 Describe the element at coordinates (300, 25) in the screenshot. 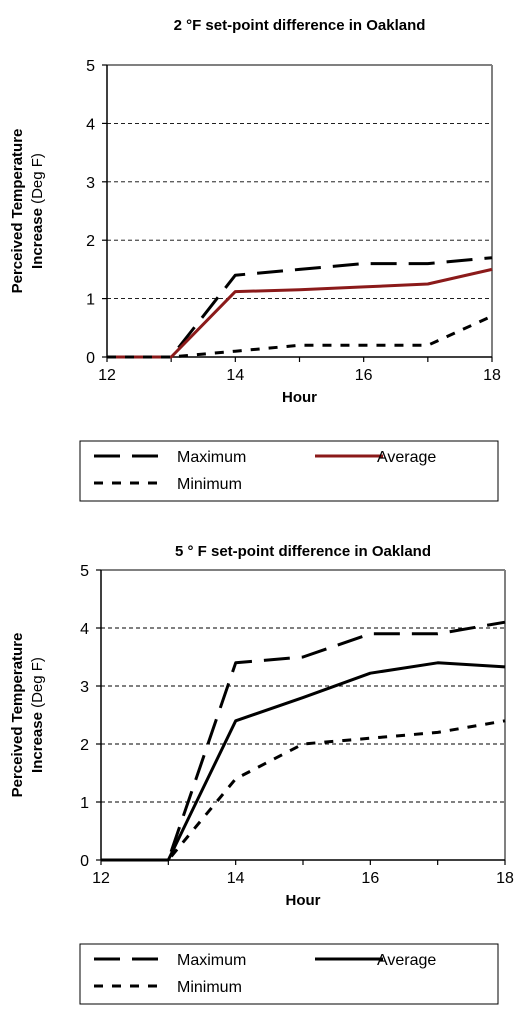

I see `chart-title: 2 °F set-point difference in Oakland` at that location.